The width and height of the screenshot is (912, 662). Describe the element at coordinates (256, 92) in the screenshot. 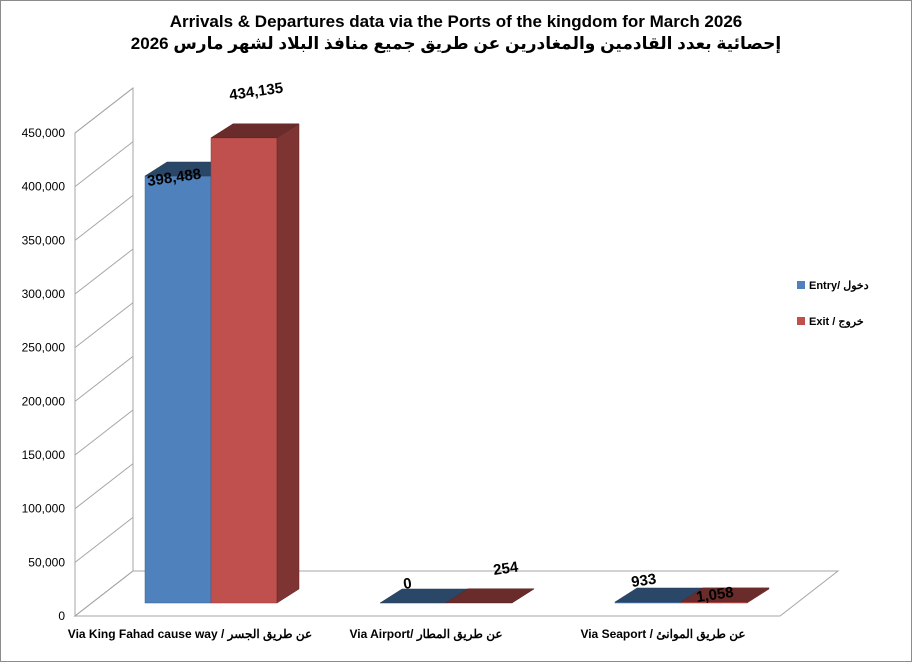

I see `data-label: 434,135` at that location.